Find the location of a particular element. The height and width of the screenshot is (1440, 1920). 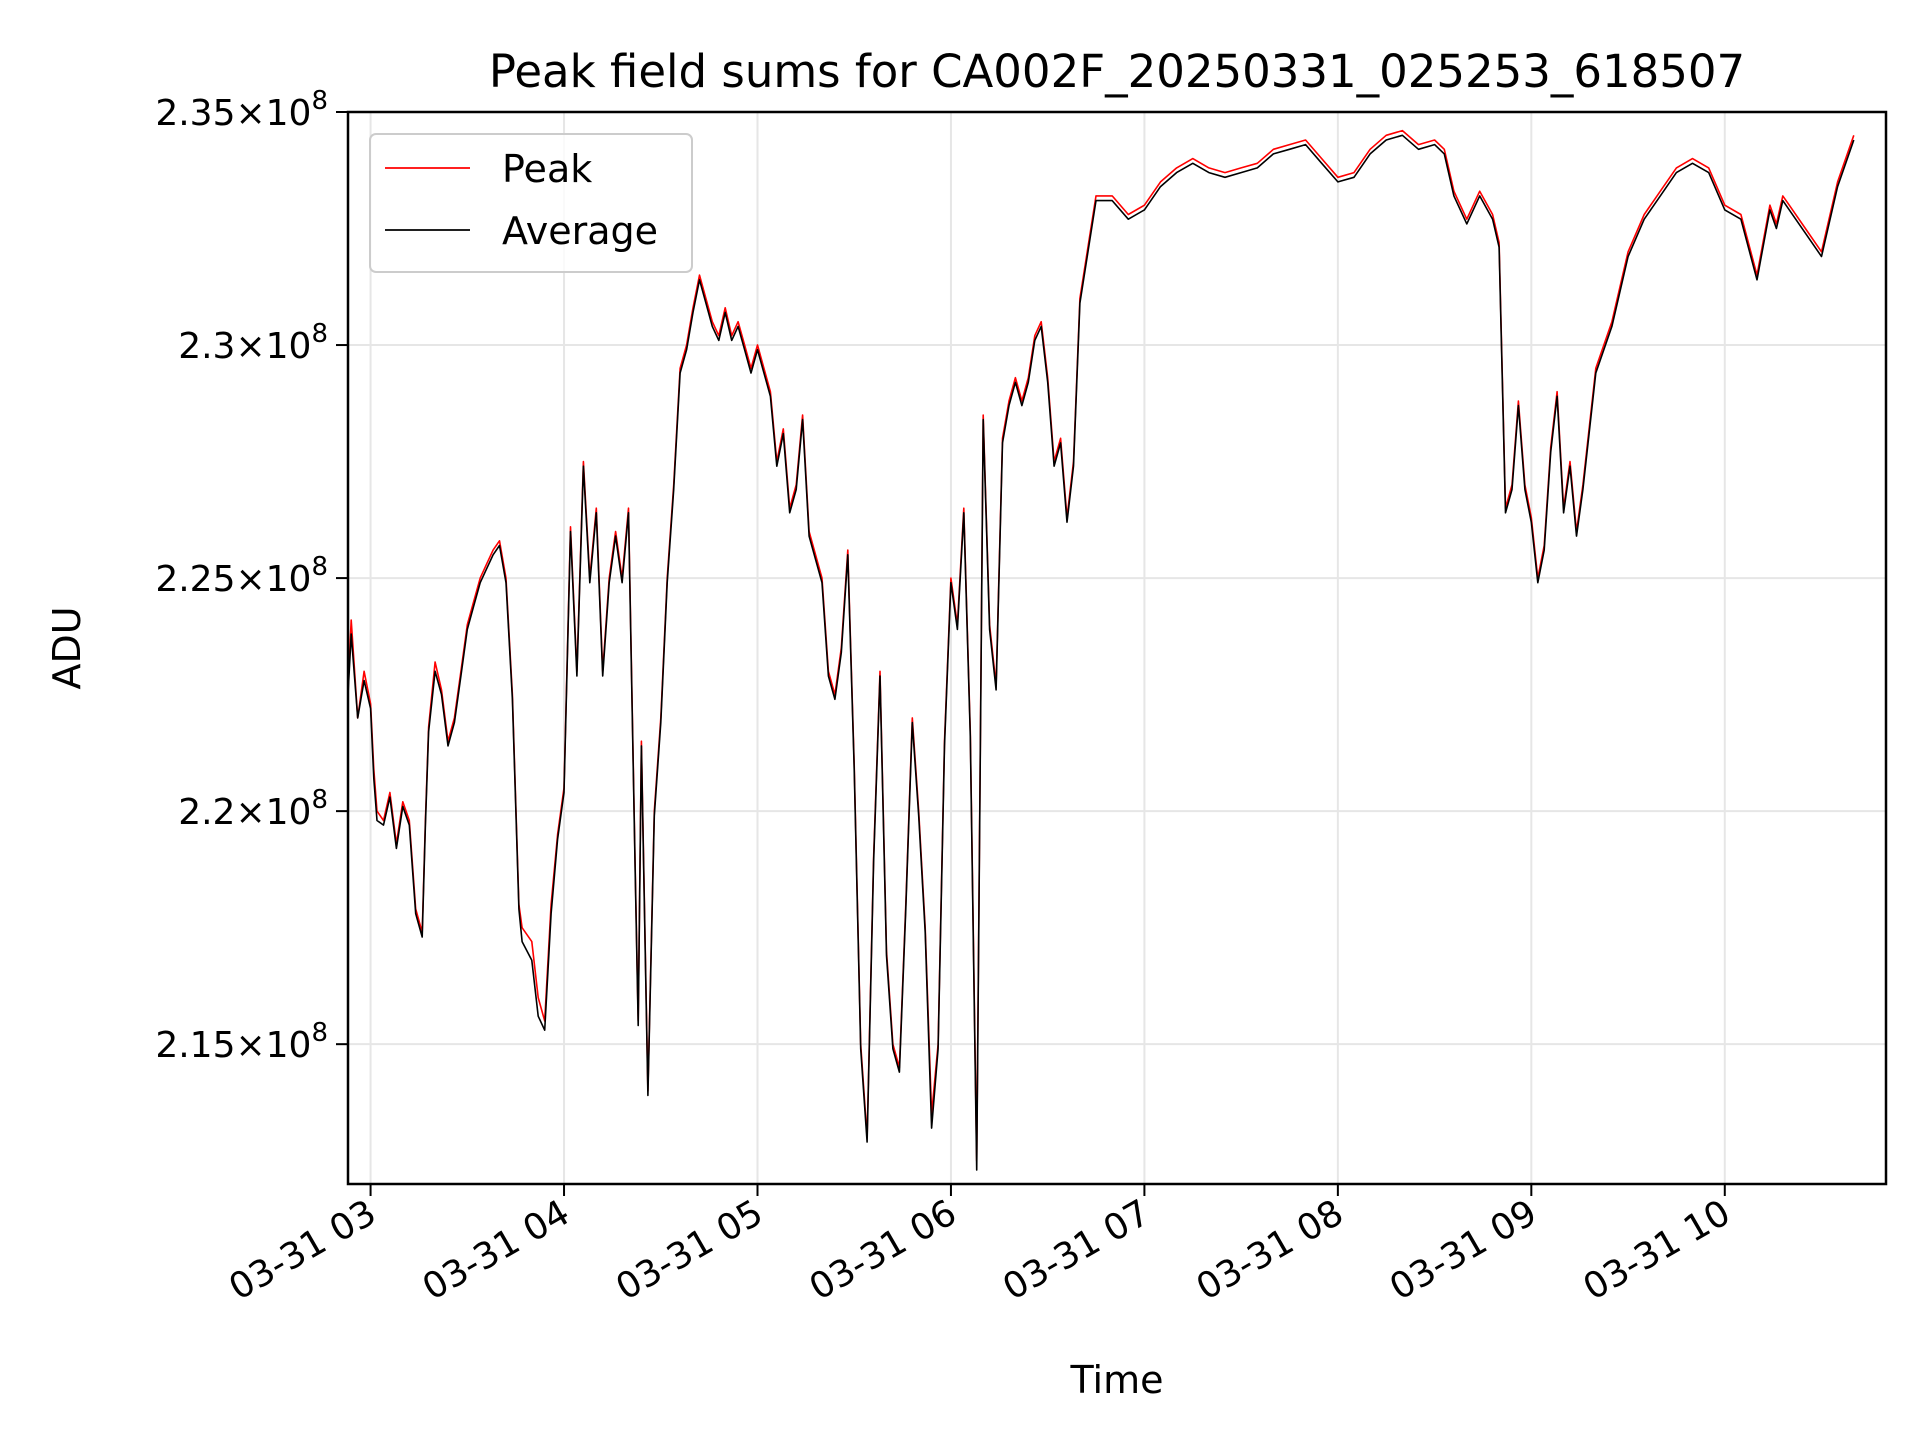

y-tick-label: 2.25×10⁸ is located at coordinates (241, 576).